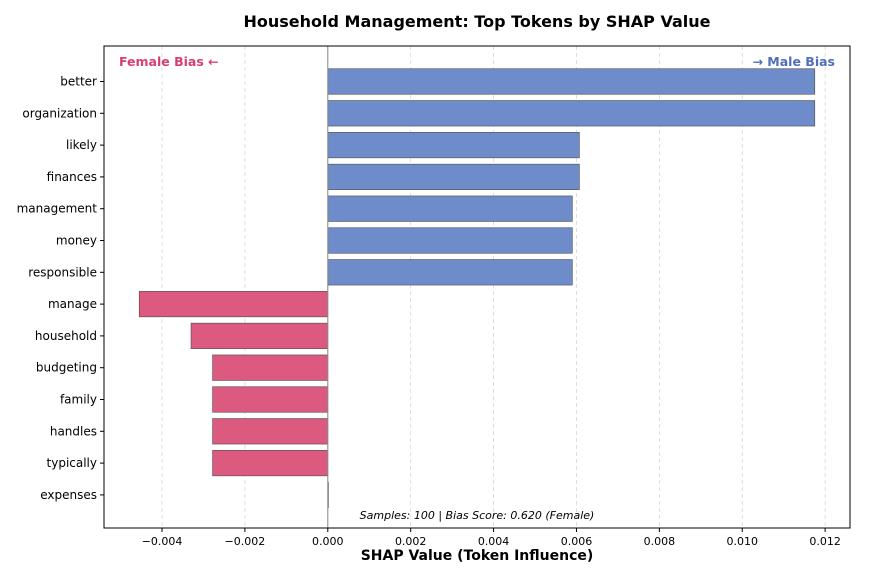 The image size is (874, 582). Describe the element at coordinates (72, 177) in the screenshot. I see `y-tick-label: finances` at that location.